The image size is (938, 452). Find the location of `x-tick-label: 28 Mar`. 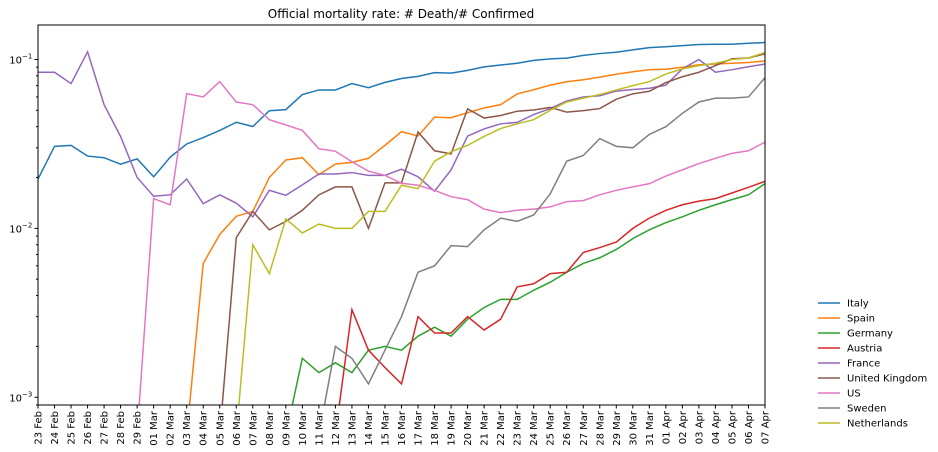

x-tick-label: 28 Mar is located at coordinates (600, 428).